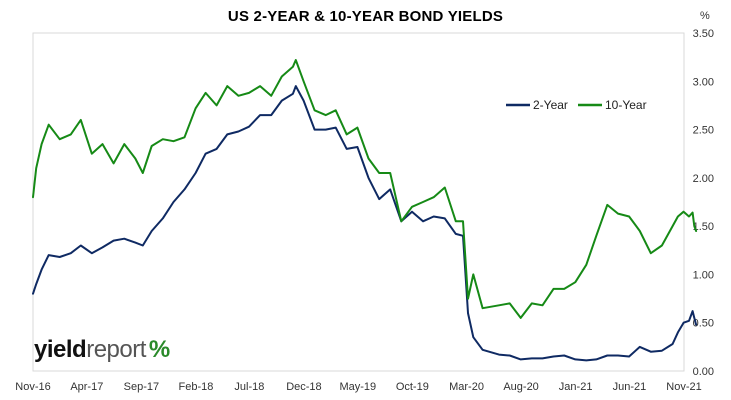 This screenshot has width=731, height=400. Describe the element at coordinates (576, 105) in the screenshot. I see `legend: 2-Year 10-Year` at that location.